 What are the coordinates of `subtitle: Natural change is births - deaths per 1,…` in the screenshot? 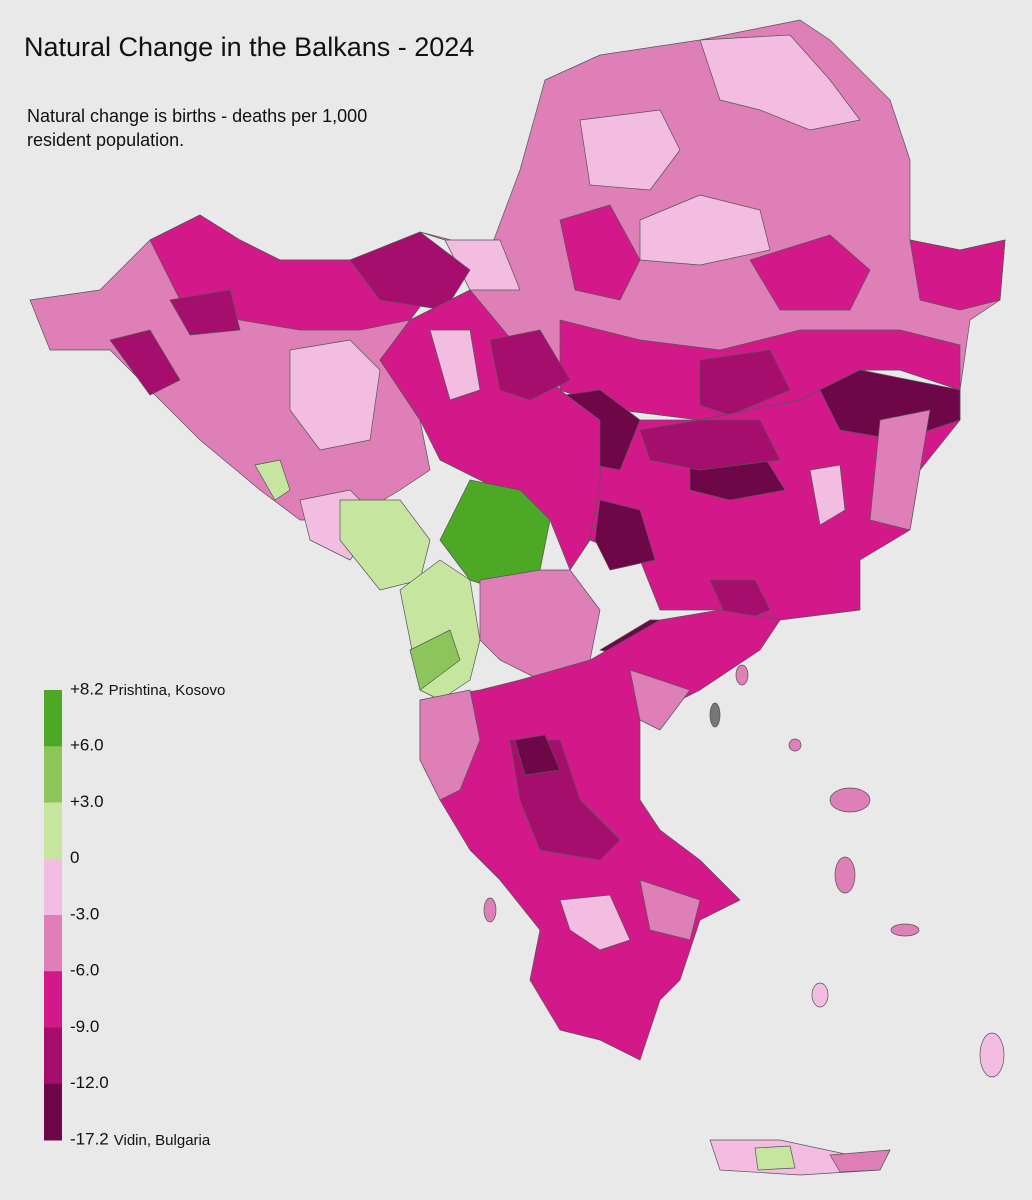 It's located at (197, 116).